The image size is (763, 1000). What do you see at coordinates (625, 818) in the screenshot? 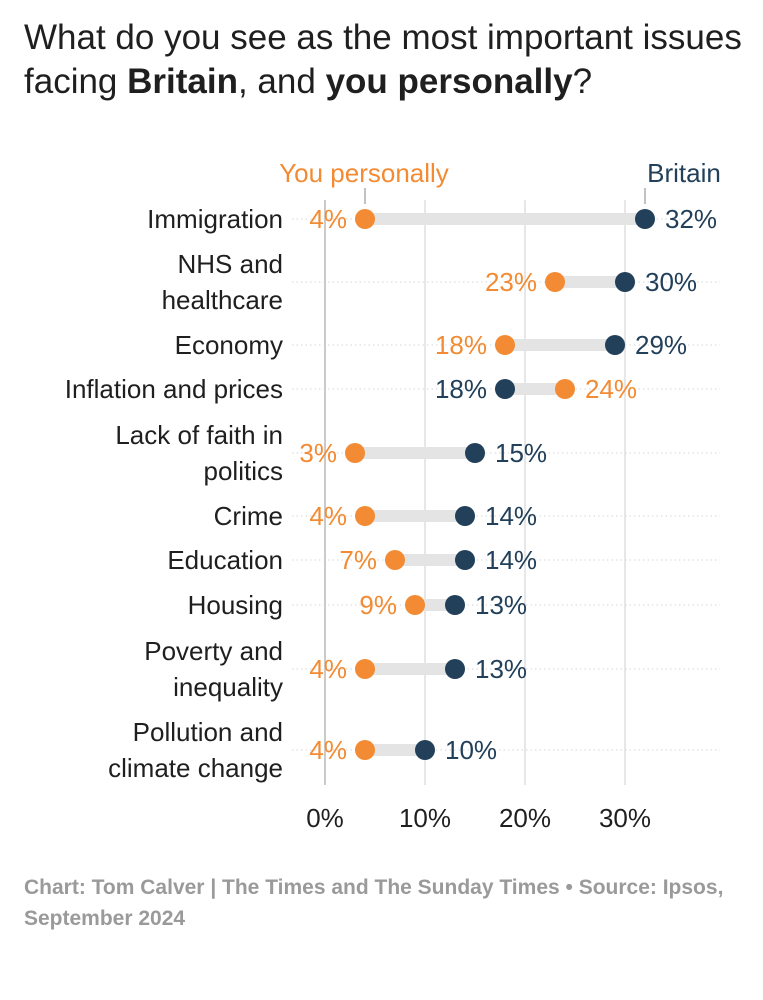
I see `x-tick-label: 30%` at bounding box center [625, 818].